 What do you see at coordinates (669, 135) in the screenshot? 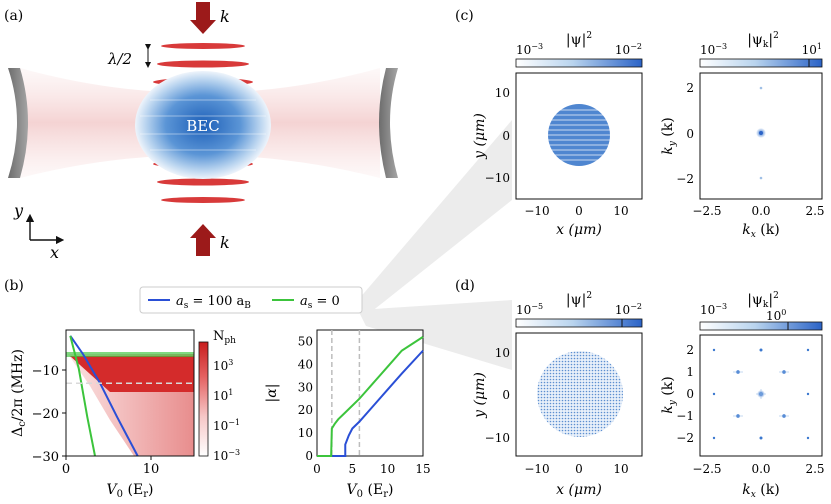
I see `c-right-ylabel: ky (k)` at bounding box center [669, 135].